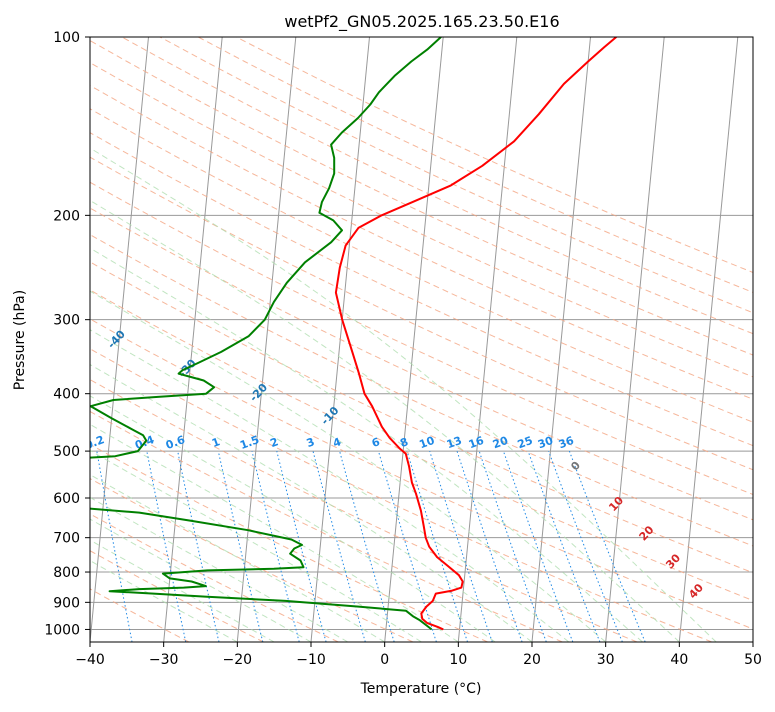 This screenshot has height=712, width=775. I want to click on x-tick-label: −40, so click(90, 660).